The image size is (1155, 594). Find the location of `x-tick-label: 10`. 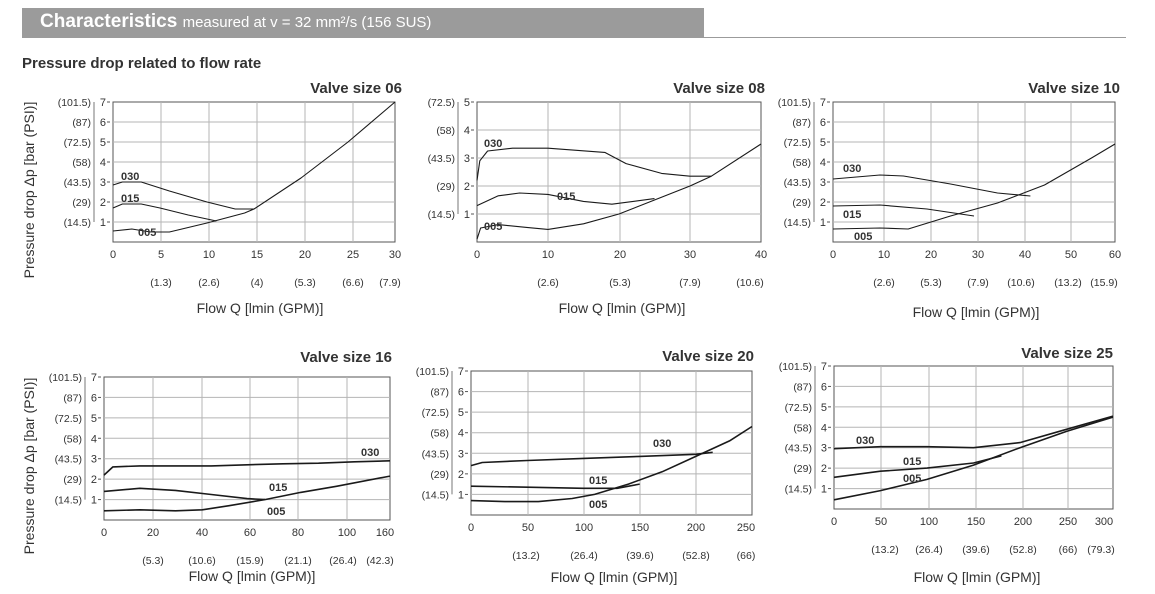

x-tick-label: 10 is located at coordinates (548, 255).